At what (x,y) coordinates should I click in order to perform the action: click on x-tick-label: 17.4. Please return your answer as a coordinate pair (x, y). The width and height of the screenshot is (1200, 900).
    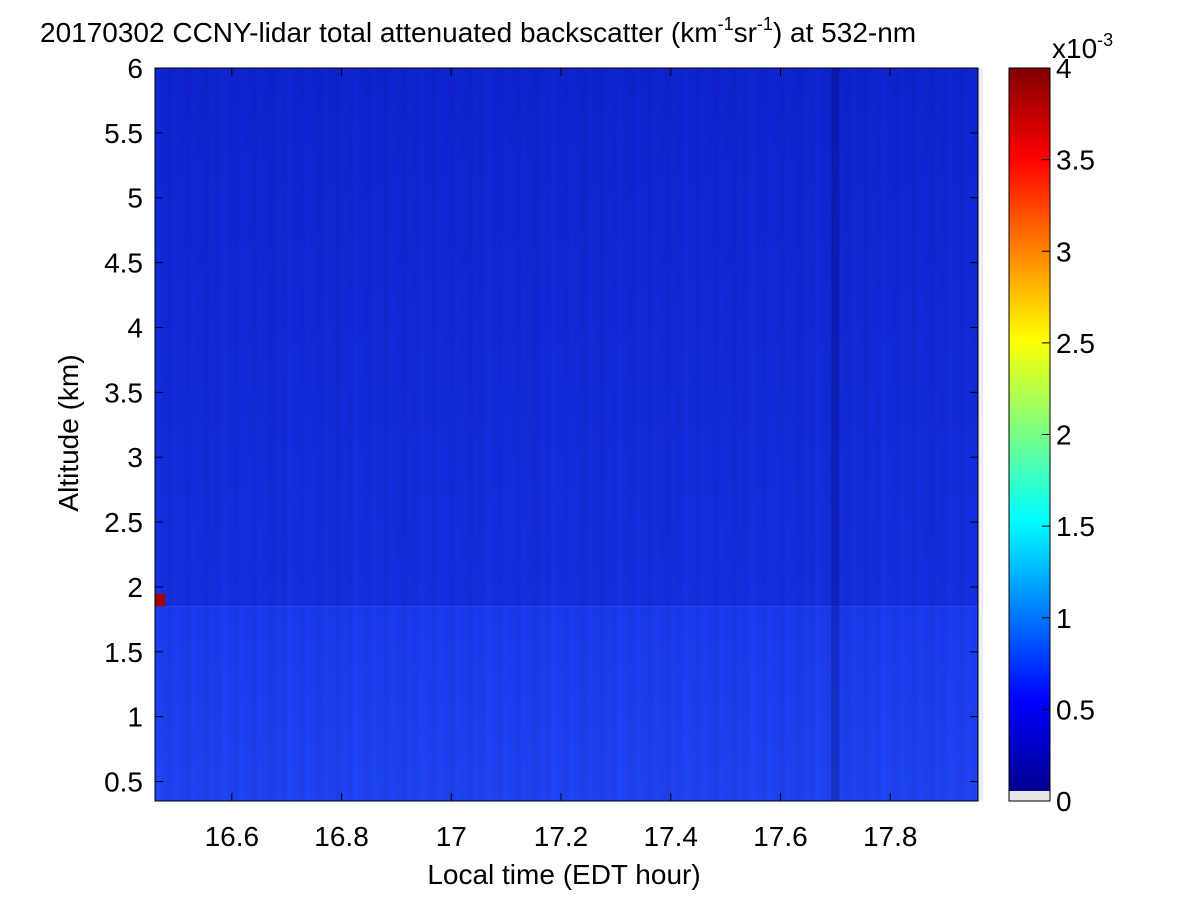
    Looking at the image, I should click on (670, 836).